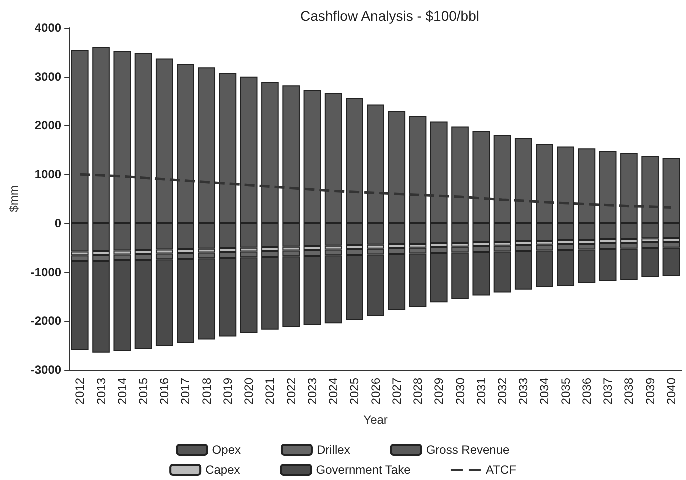 The image size is (686, 480). What do you see at coordinates (468, 450) in the screenshot?
I see `legend-label: Gross Revenue` at bounding box center [468, 450].